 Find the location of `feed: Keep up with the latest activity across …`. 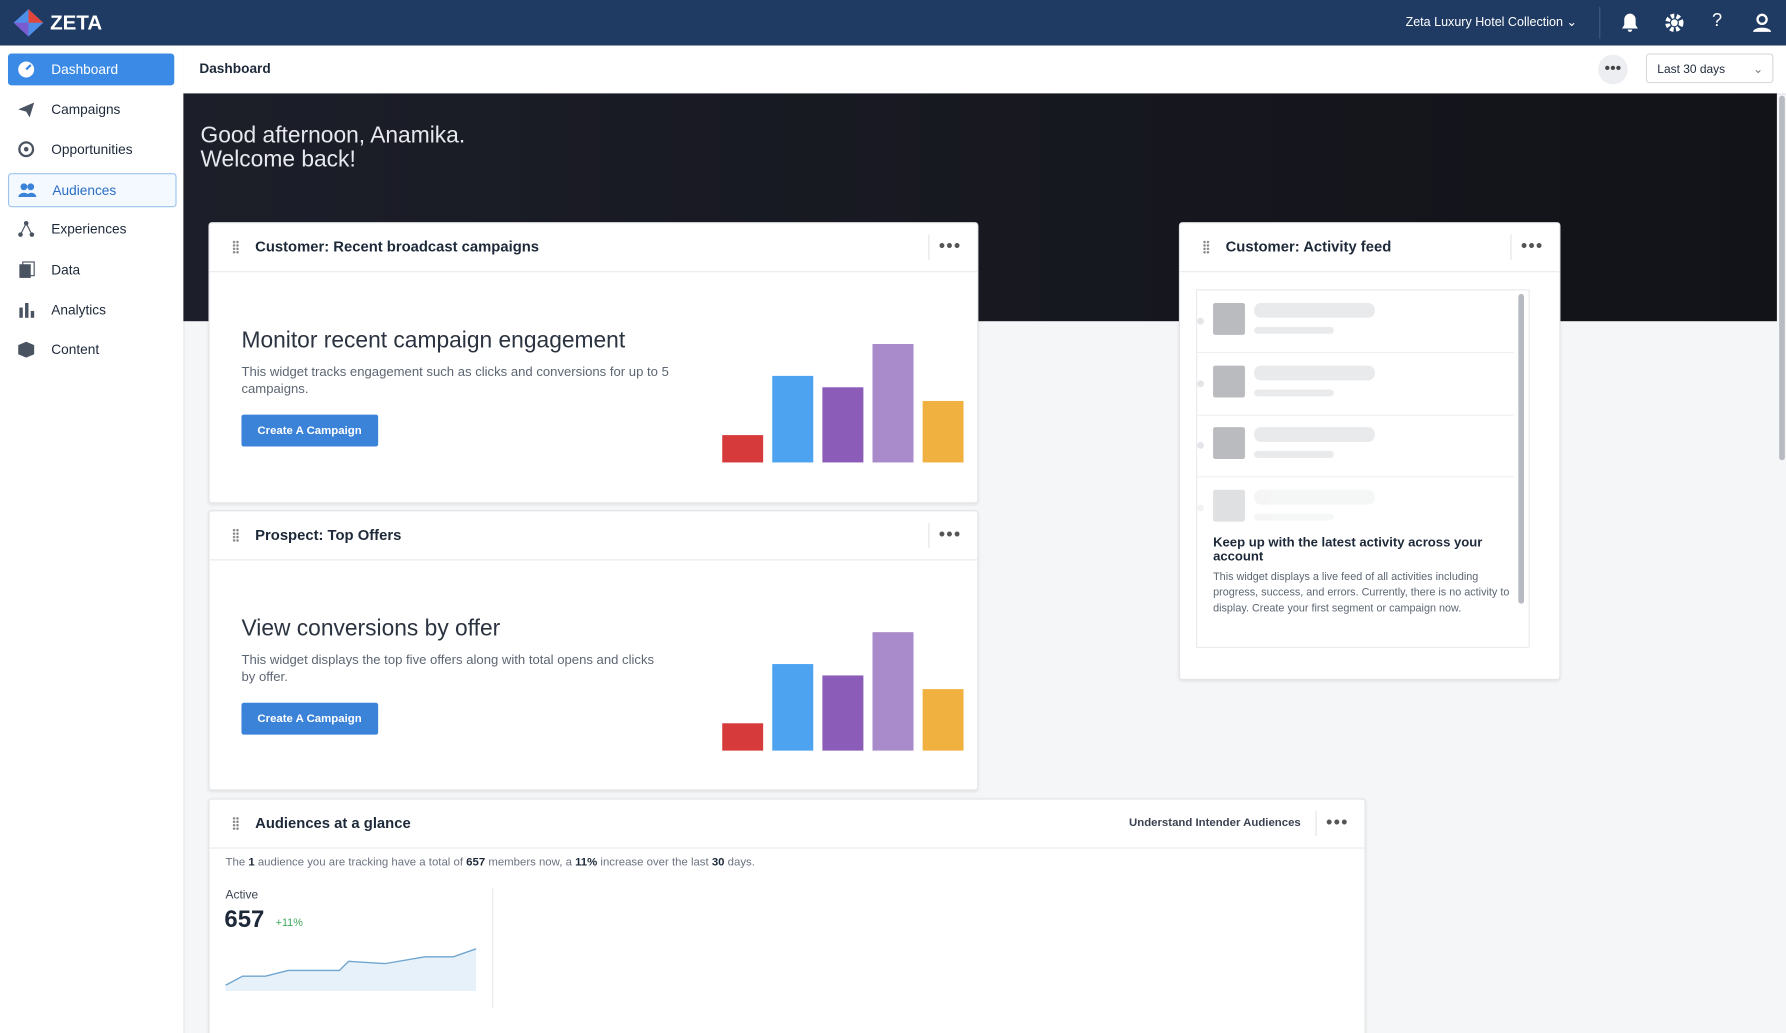

feed: Keep up with the latest activity across … is located at coordinates (1362, 469).